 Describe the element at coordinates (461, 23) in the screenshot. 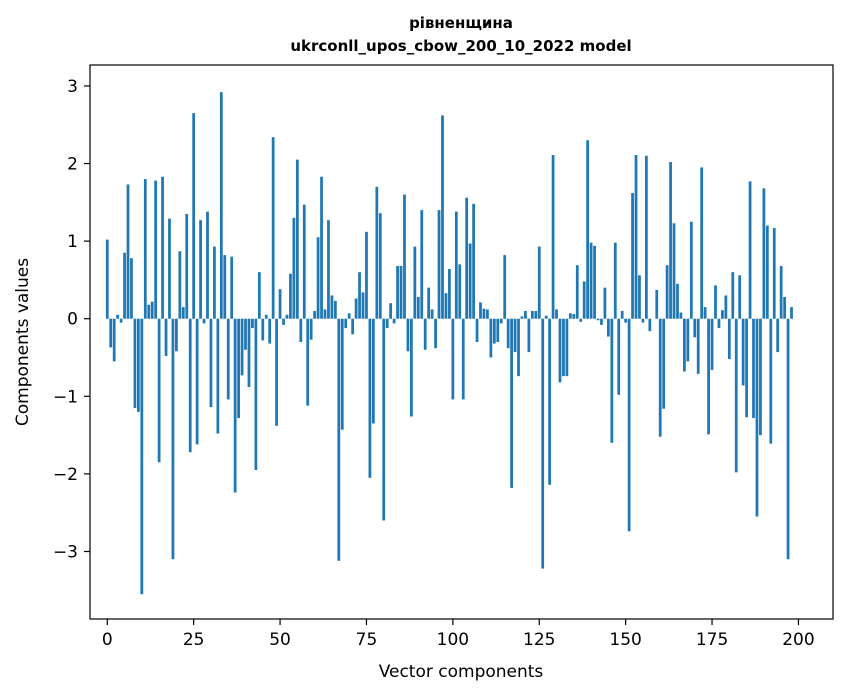

I see `chart-title: рівненщина` at that location.